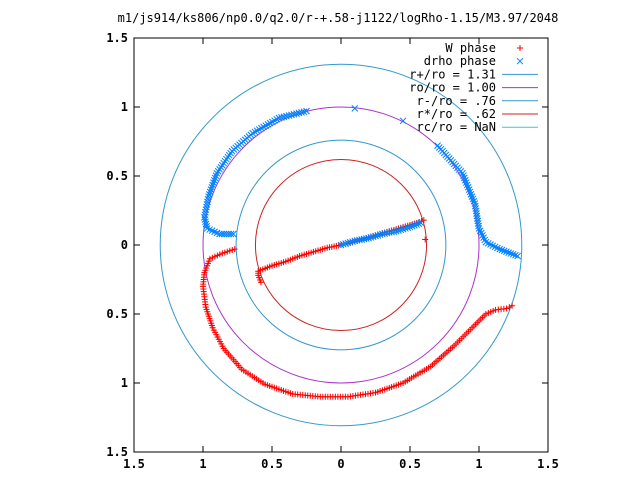  Describe the element at coordinates (452, 74) in the screenshot. I see `legend-label: r+/ro = 1.31` at that location.